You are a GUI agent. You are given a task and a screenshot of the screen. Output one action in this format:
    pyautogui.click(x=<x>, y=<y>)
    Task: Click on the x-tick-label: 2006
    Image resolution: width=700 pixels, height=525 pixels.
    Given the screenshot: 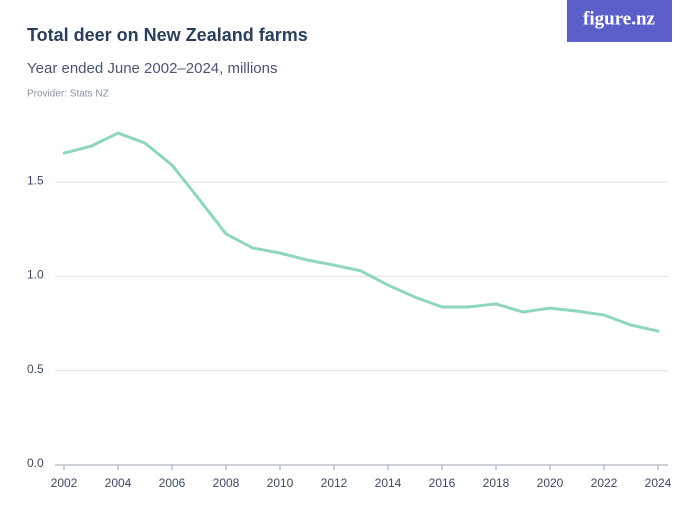 What is the action you would take?
    pyautogui.click(x=172, y=483)
    